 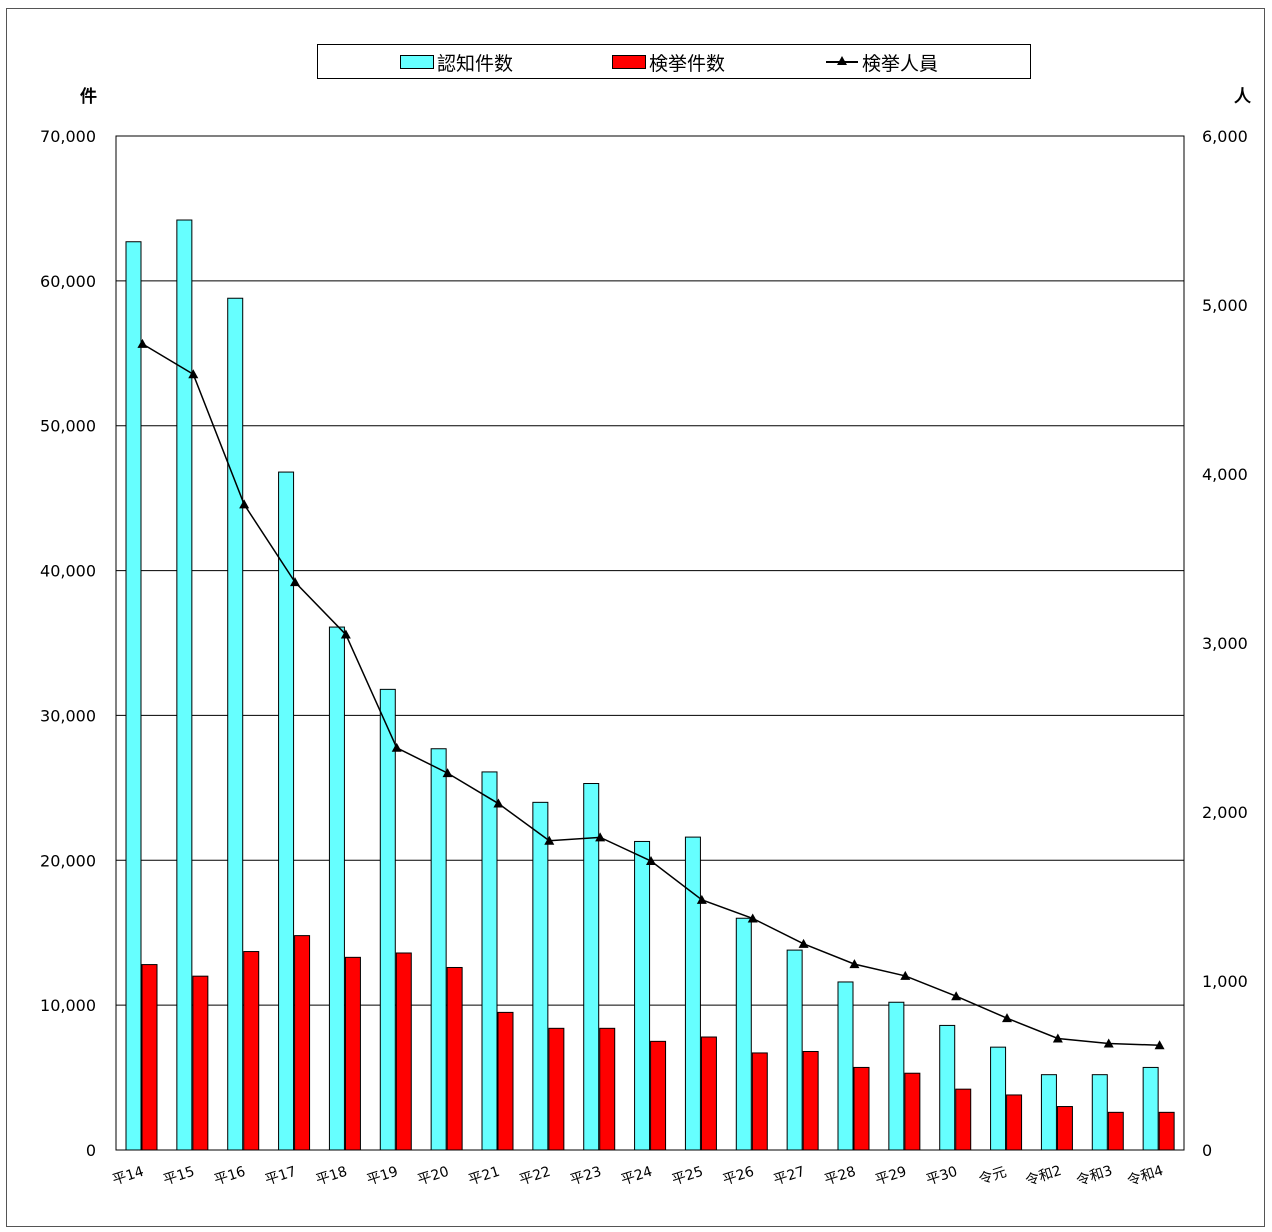 What do you see at coordinates (890, 1176) in the screenshot?
I see `x-axis-tick-label: 平29` at bounding box center [890, 1176].